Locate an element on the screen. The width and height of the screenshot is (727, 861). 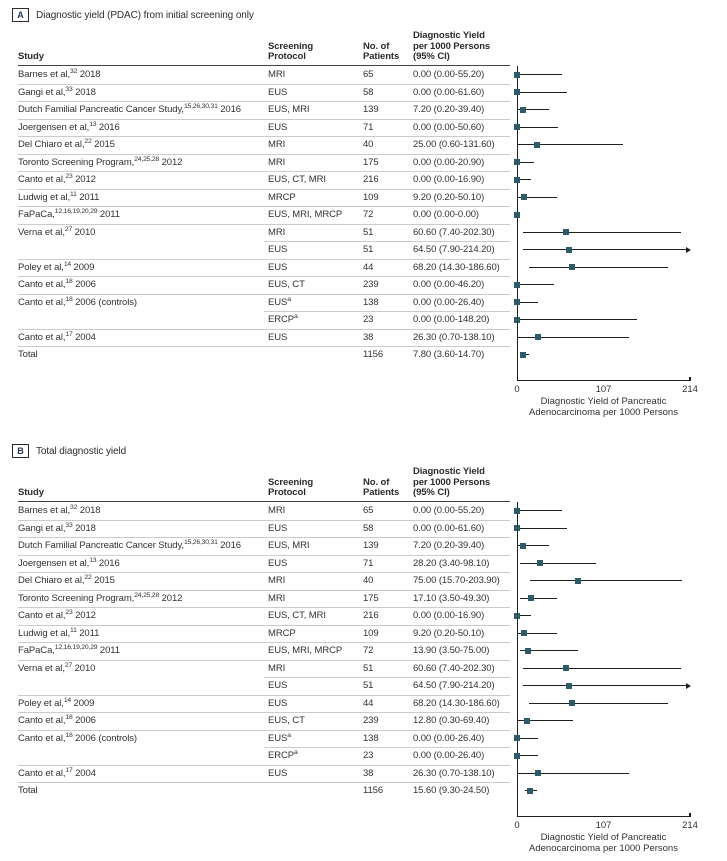
study-reference-numbers: 17 is located at coordinates (69, 770).